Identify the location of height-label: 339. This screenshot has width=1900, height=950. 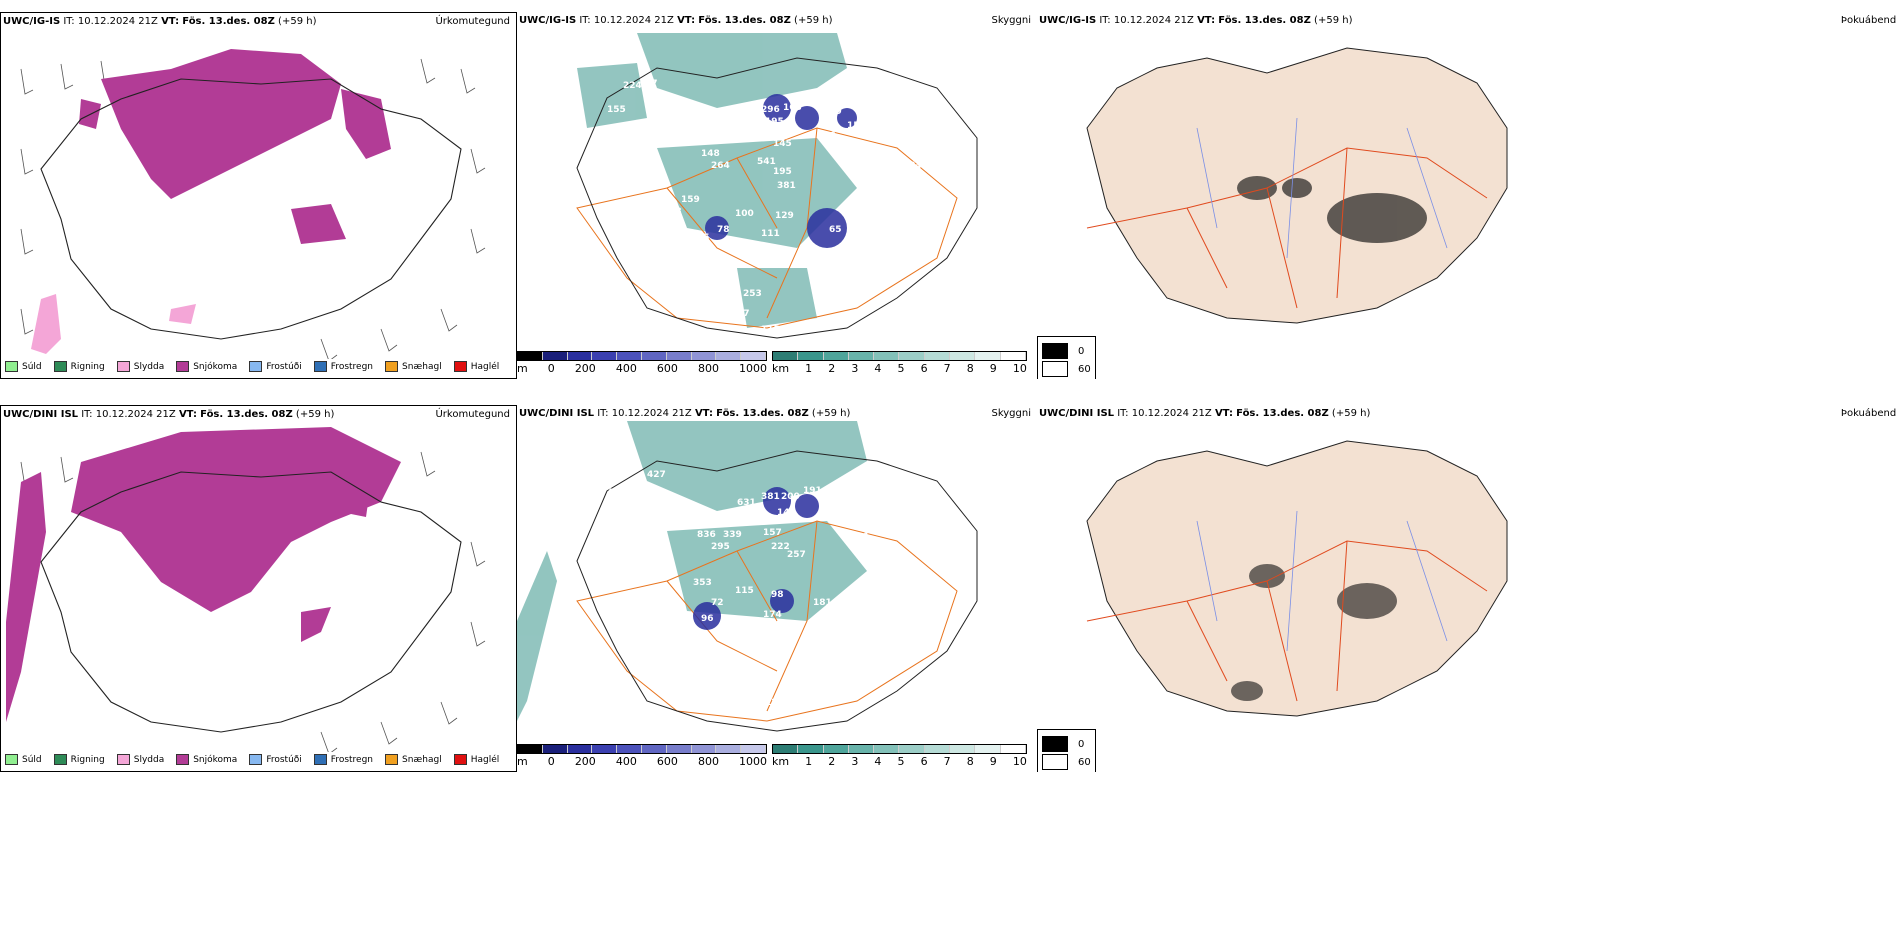
(732, 535).